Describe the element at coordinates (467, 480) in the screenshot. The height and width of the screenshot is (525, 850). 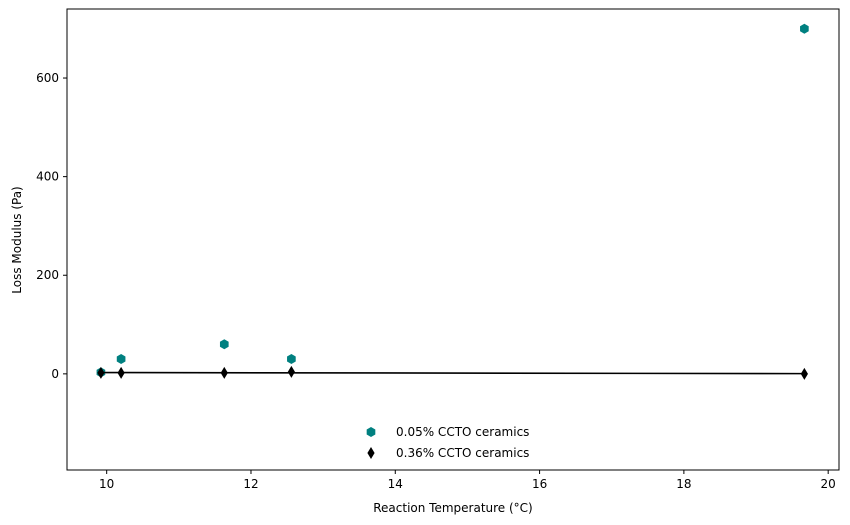
I see `x-axis-ticks: 10 12 14 16 18 20` at that location.